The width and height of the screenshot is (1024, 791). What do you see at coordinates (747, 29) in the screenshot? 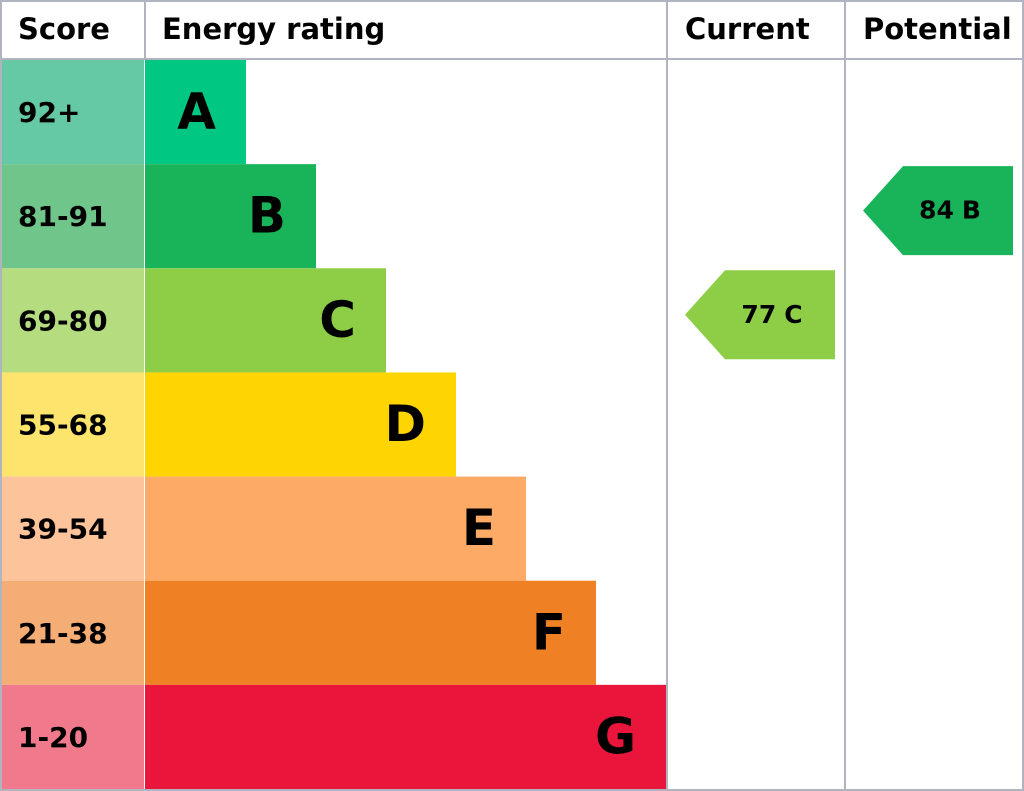
I see `header-current: Current` at bounding box center [747, 29].